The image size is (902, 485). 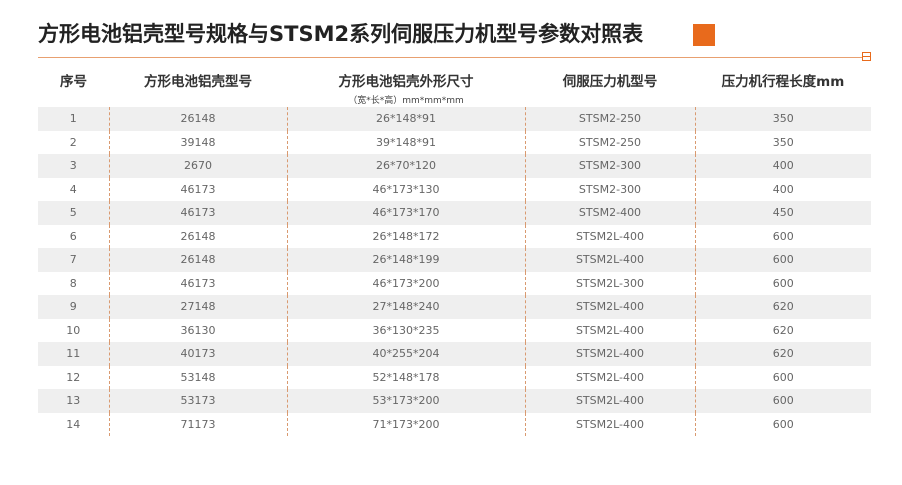 I want to click on cell-case-dimensions: 46*173*170, so click(x=405, y=213).